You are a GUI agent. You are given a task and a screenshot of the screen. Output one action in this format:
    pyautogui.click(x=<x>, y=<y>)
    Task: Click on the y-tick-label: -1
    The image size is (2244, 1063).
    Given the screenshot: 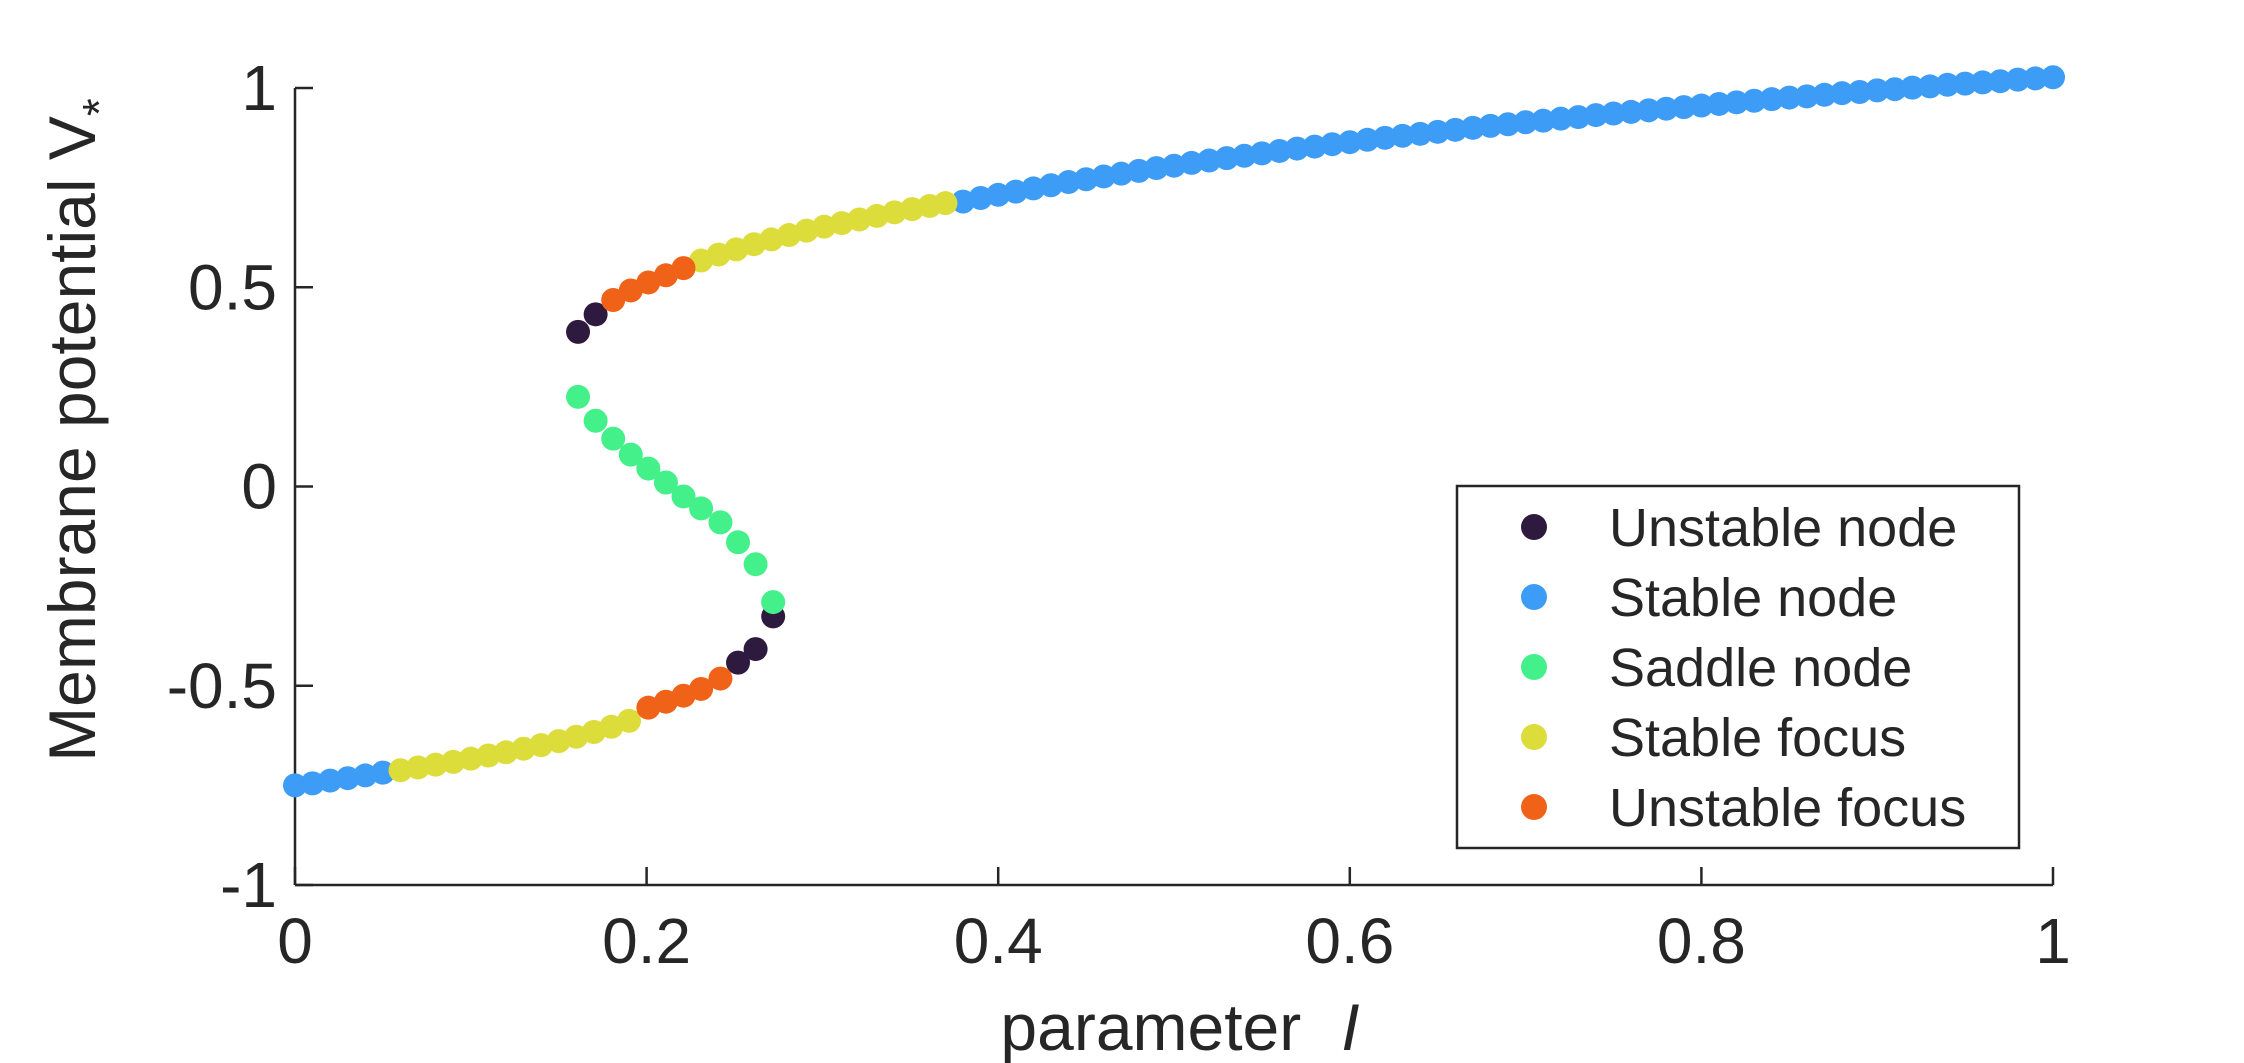 What is the action you would take?
    pyautogui.click(x=248, y=885)
    